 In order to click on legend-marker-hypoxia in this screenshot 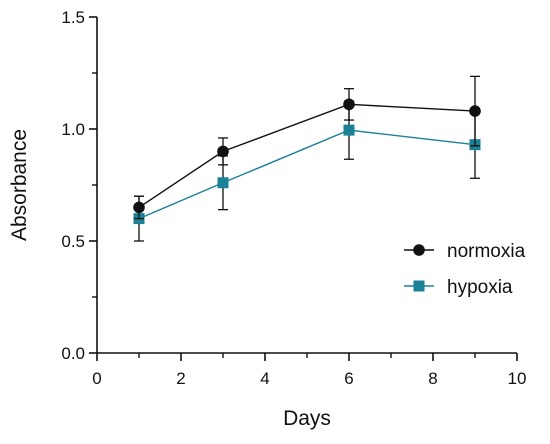, I will do `click(419, 286)`.